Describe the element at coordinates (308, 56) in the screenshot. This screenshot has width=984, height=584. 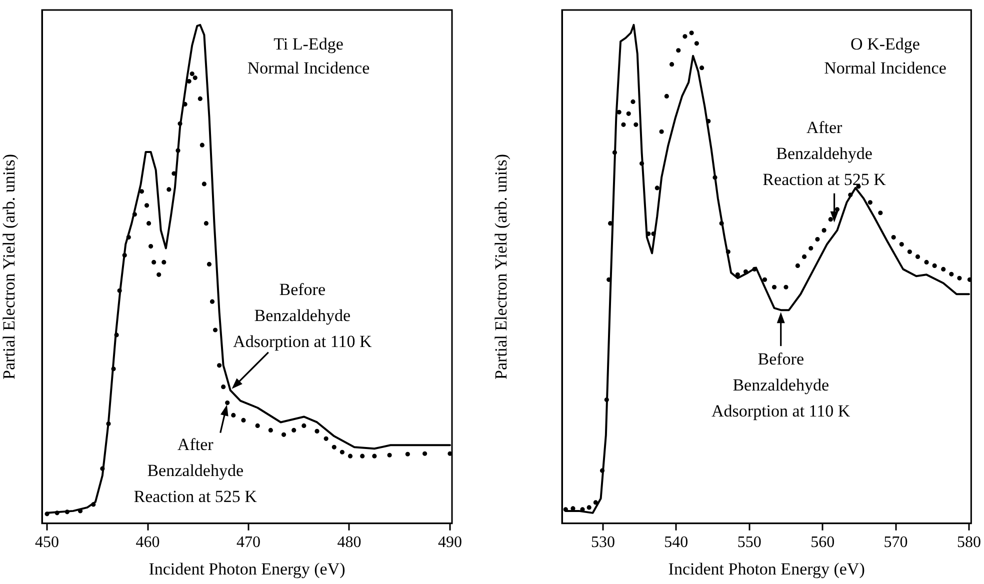
I see `text: Ti L-Edge Normal Incidence` at that location.